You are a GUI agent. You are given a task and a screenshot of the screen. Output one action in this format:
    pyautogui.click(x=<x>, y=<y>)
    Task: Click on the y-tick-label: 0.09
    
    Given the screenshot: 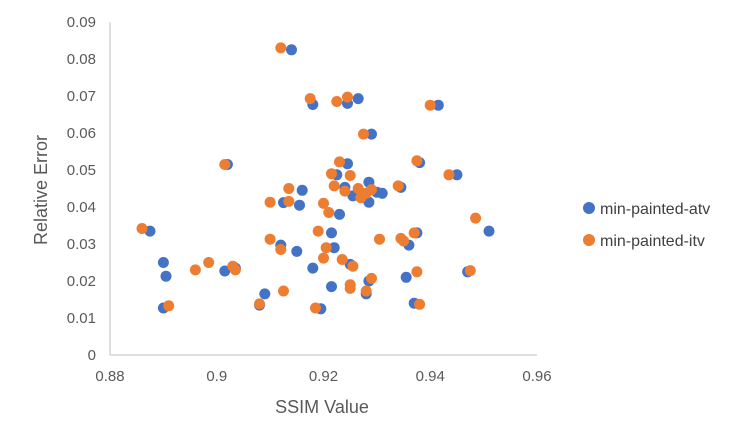 What is the action you would take?
    pyautogui.click(x=81, y=22)
    